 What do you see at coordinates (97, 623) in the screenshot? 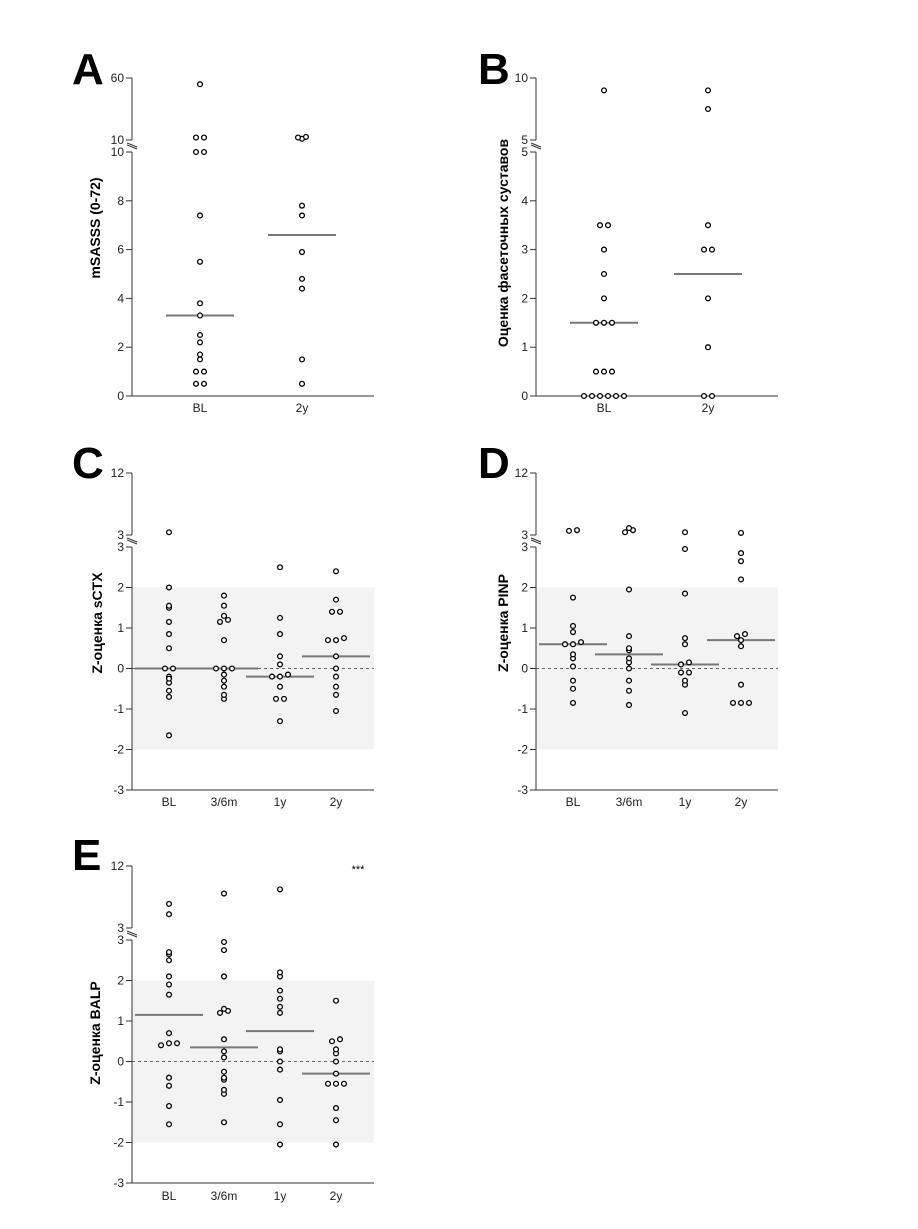
I see `y-axis-title: Z-оценка sCTX` at bounding box center [97, 623].